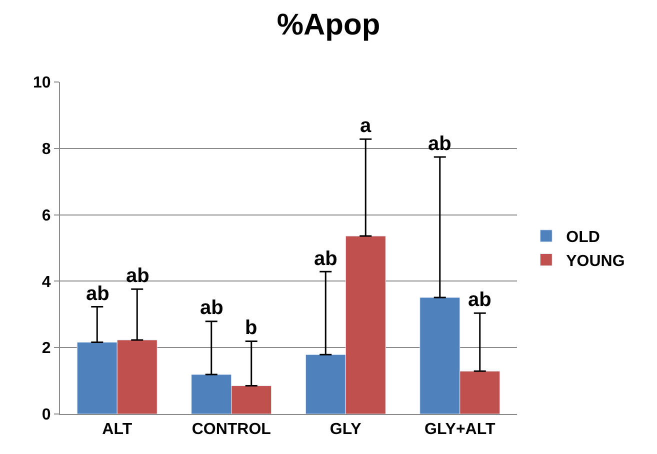  I want to click on x-tick-label: GLY+ALT, so click(460, 429).